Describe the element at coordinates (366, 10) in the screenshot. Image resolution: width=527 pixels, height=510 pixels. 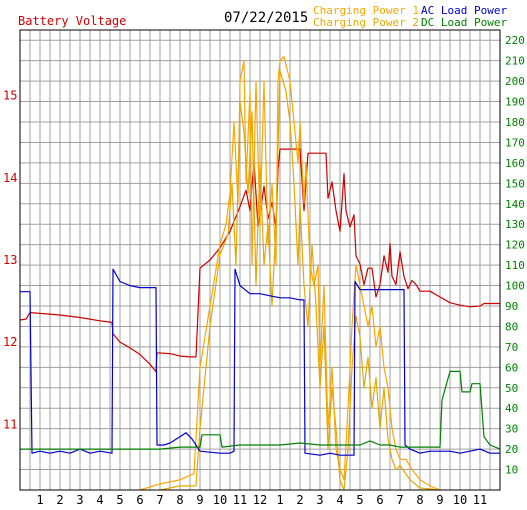
I see `legend-charging-power-1: Charging Power 1` at that location.